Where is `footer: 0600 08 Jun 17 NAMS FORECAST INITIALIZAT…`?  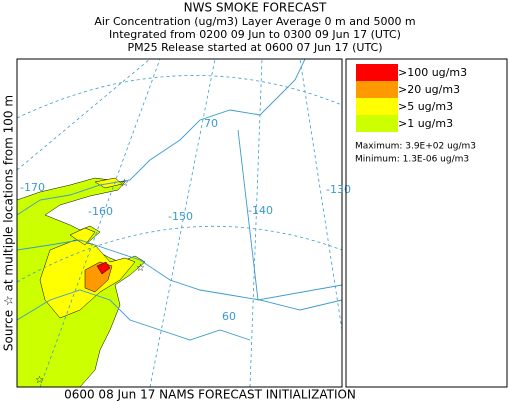 footer: 0600 08 Jun 17 NAMS FORECAST INITIALIZAT… is located at coordinates (210, 394).